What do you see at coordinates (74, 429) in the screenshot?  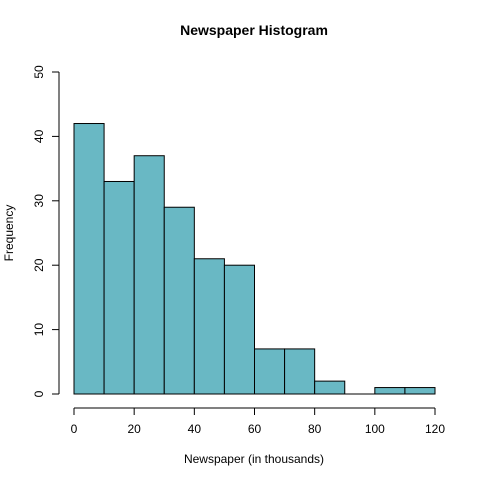 I see `x-tick-label: 0` at bounding box center [74, 429].